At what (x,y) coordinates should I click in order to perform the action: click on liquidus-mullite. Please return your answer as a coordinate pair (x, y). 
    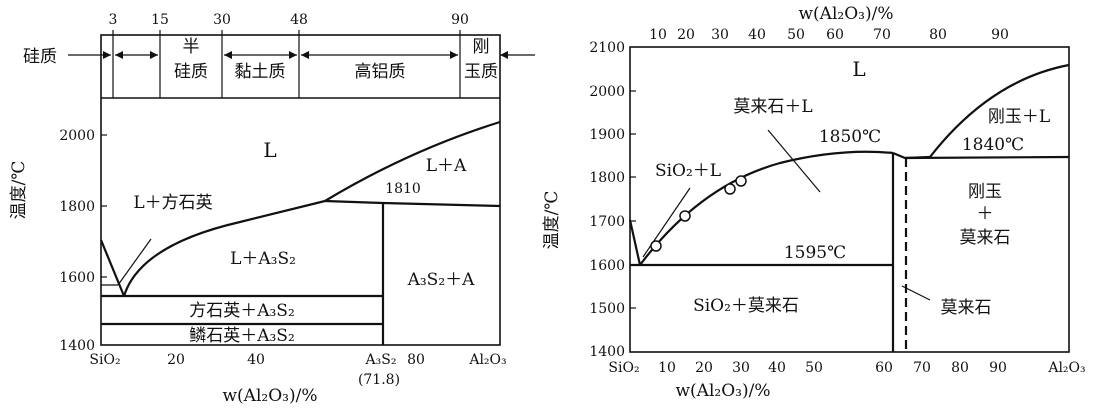
    Looking at the image, I should click on (766, 208).